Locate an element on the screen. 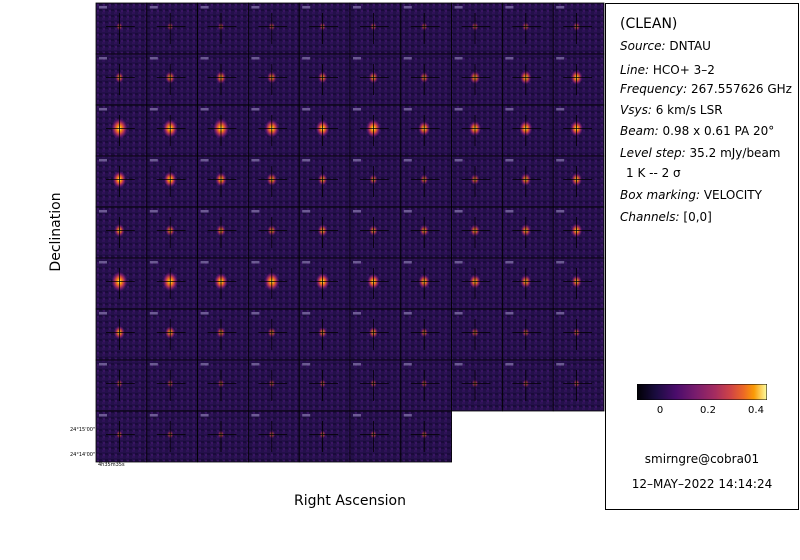 This screenshot has width=800, height=560. colorbar-tick: 0.2 is located at coordinates (708, 410).